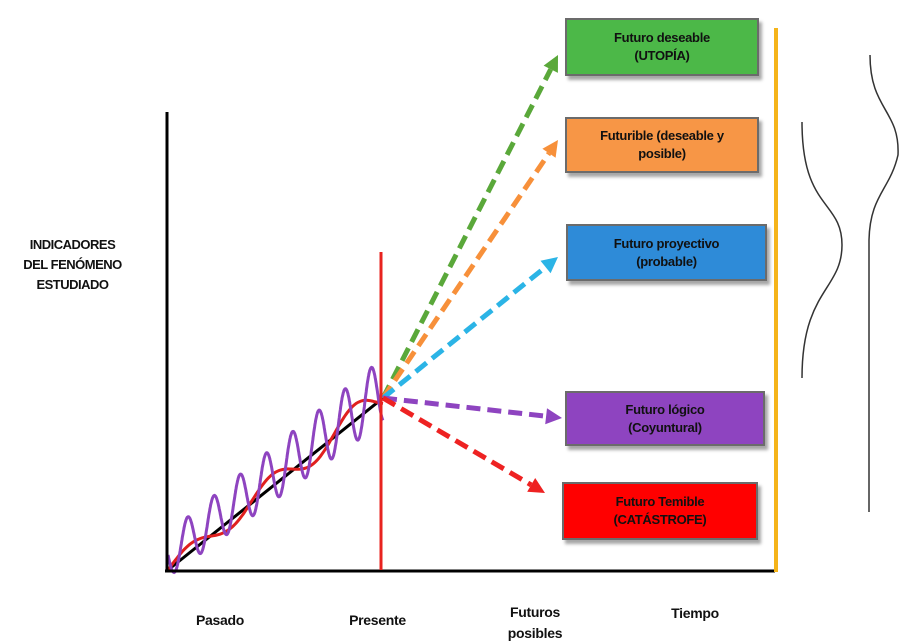 This screenshot has height=644, width=903. I want to click on box-futuro-logico: Futuro lógico (Coyuntural), so click(665, 418).